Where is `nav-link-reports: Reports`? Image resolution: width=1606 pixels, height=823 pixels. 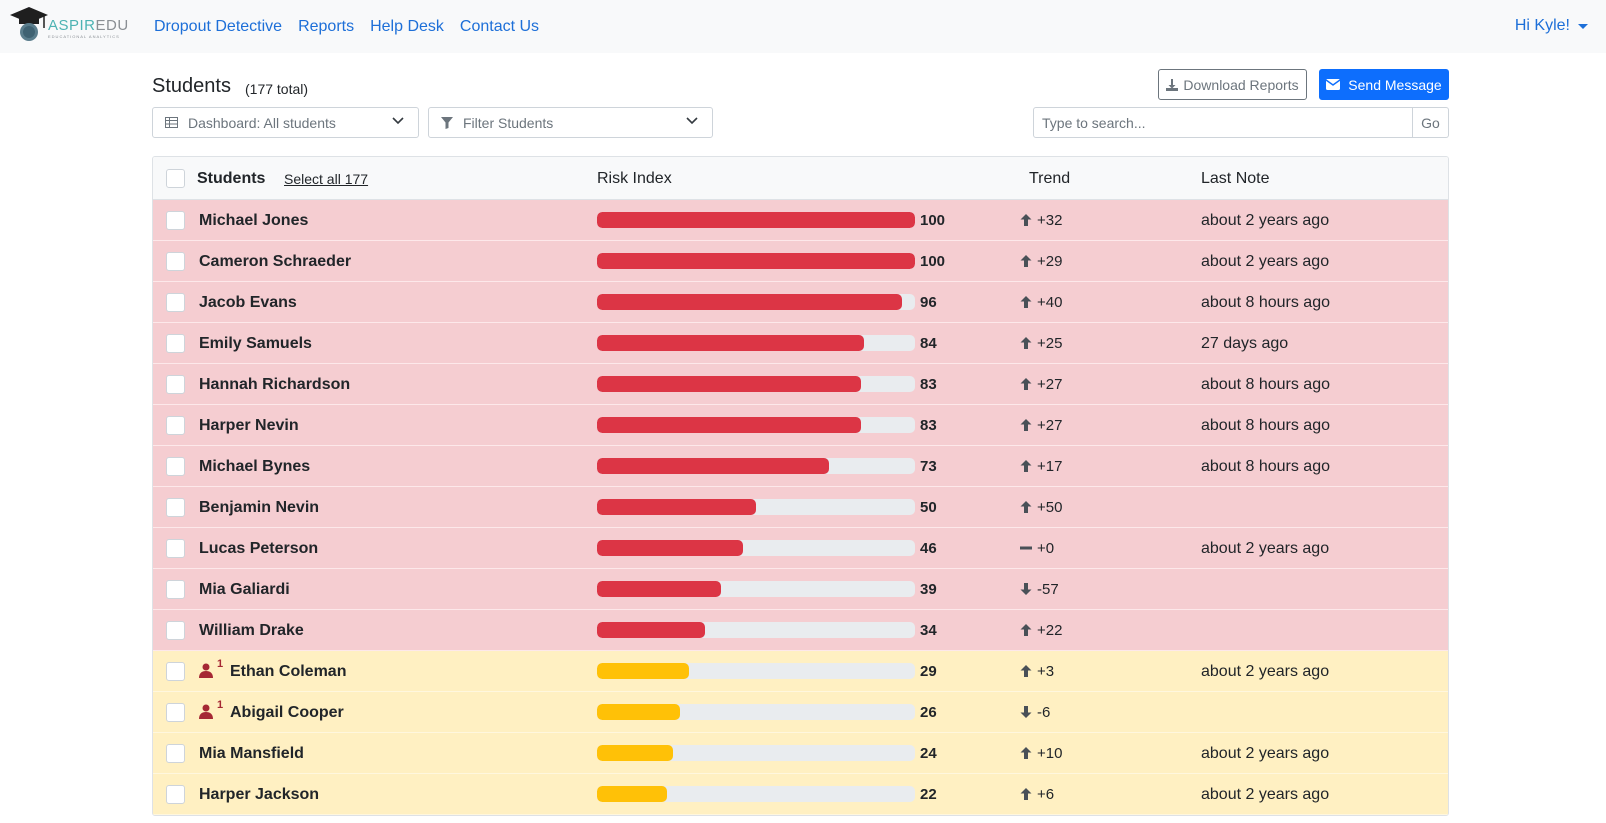 nav-link-reports: Reports is located at coordinates (326, 26).